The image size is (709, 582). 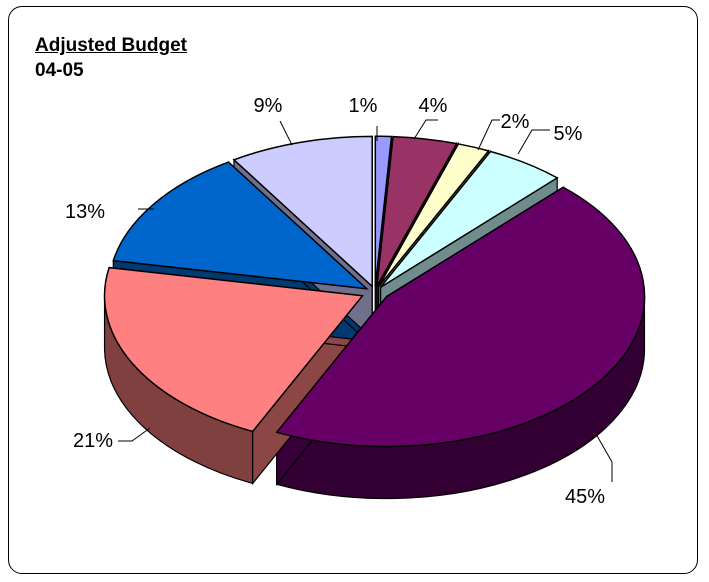 What do you see at coordinates (302, 212) in the screenshot?
I see `pie-slice-9pct` at bounding box center [302, 212].